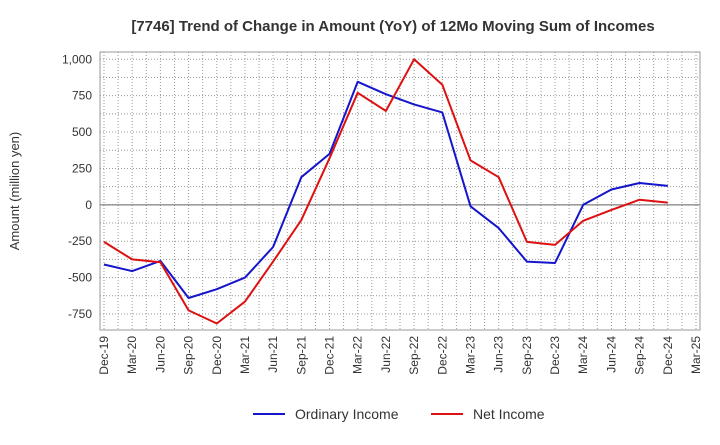 This screenshot has height=445, width=720. I want to click on legend-label: Net Income, so click(509, 414).